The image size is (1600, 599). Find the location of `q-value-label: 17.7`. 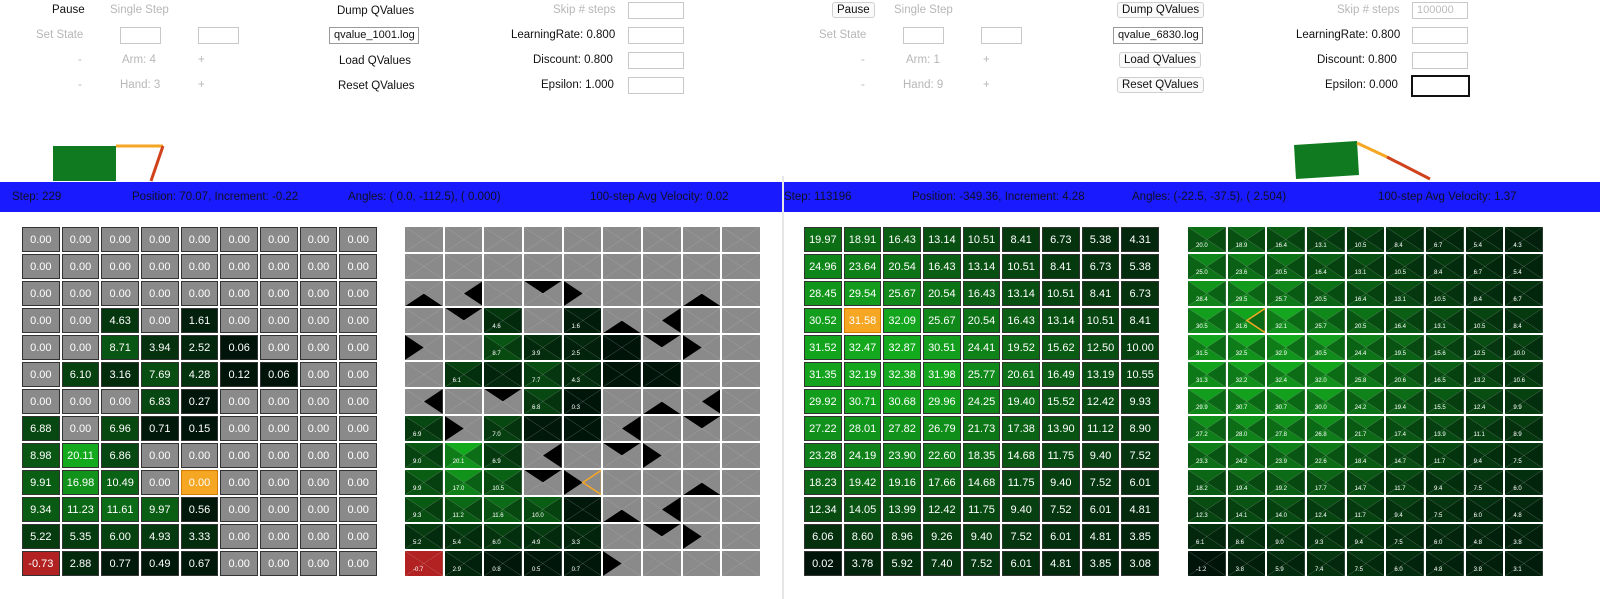

q-value-label: 17.7 is located at coordinates (1321, 489).